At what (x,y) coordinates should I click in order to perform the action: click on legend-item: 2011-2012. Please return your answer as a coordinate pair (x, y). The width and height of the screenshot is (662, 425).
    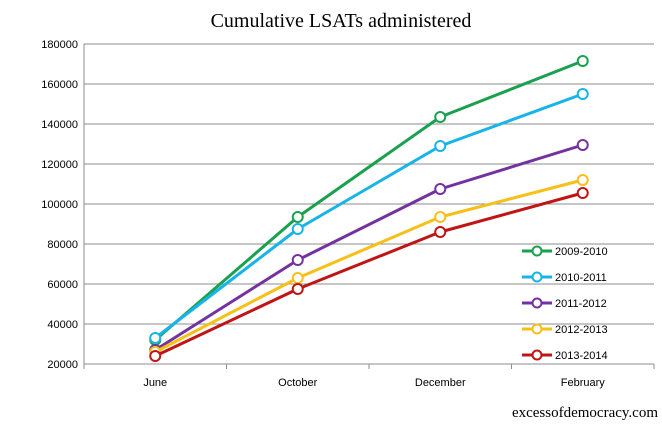
    Looking at the image, I should click on (564, 303).